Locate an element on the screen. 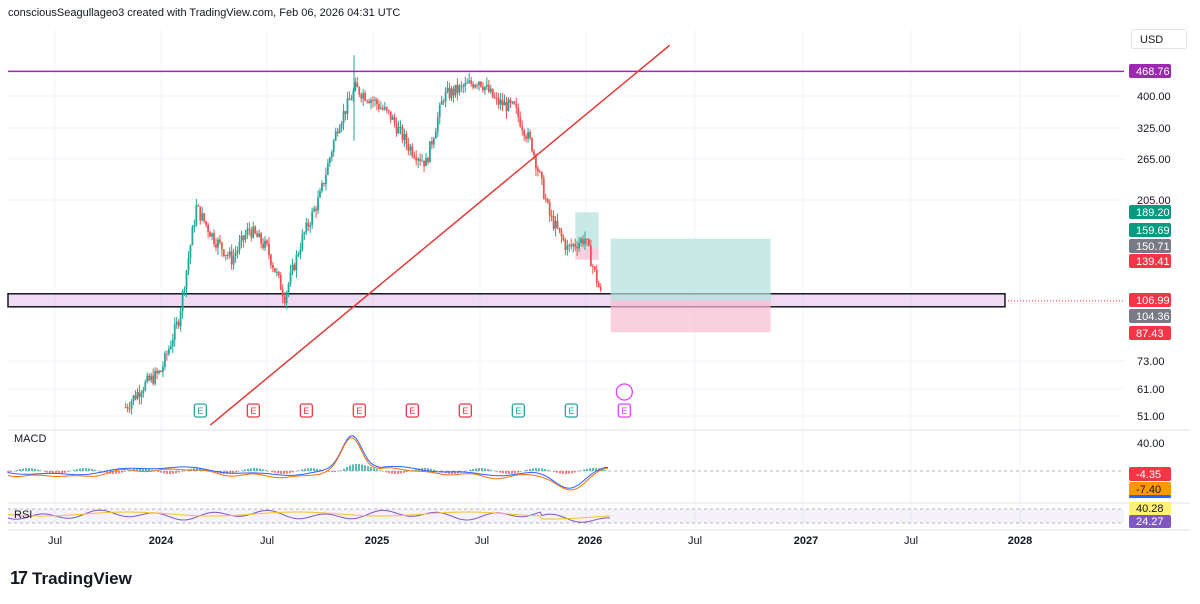 This screenshot has width=1200, height=604. time-axis: Jul 2024 Jul 2025 Jul 2026 Jul 2027 Jul 2028 is located at coordinates (540, 541).